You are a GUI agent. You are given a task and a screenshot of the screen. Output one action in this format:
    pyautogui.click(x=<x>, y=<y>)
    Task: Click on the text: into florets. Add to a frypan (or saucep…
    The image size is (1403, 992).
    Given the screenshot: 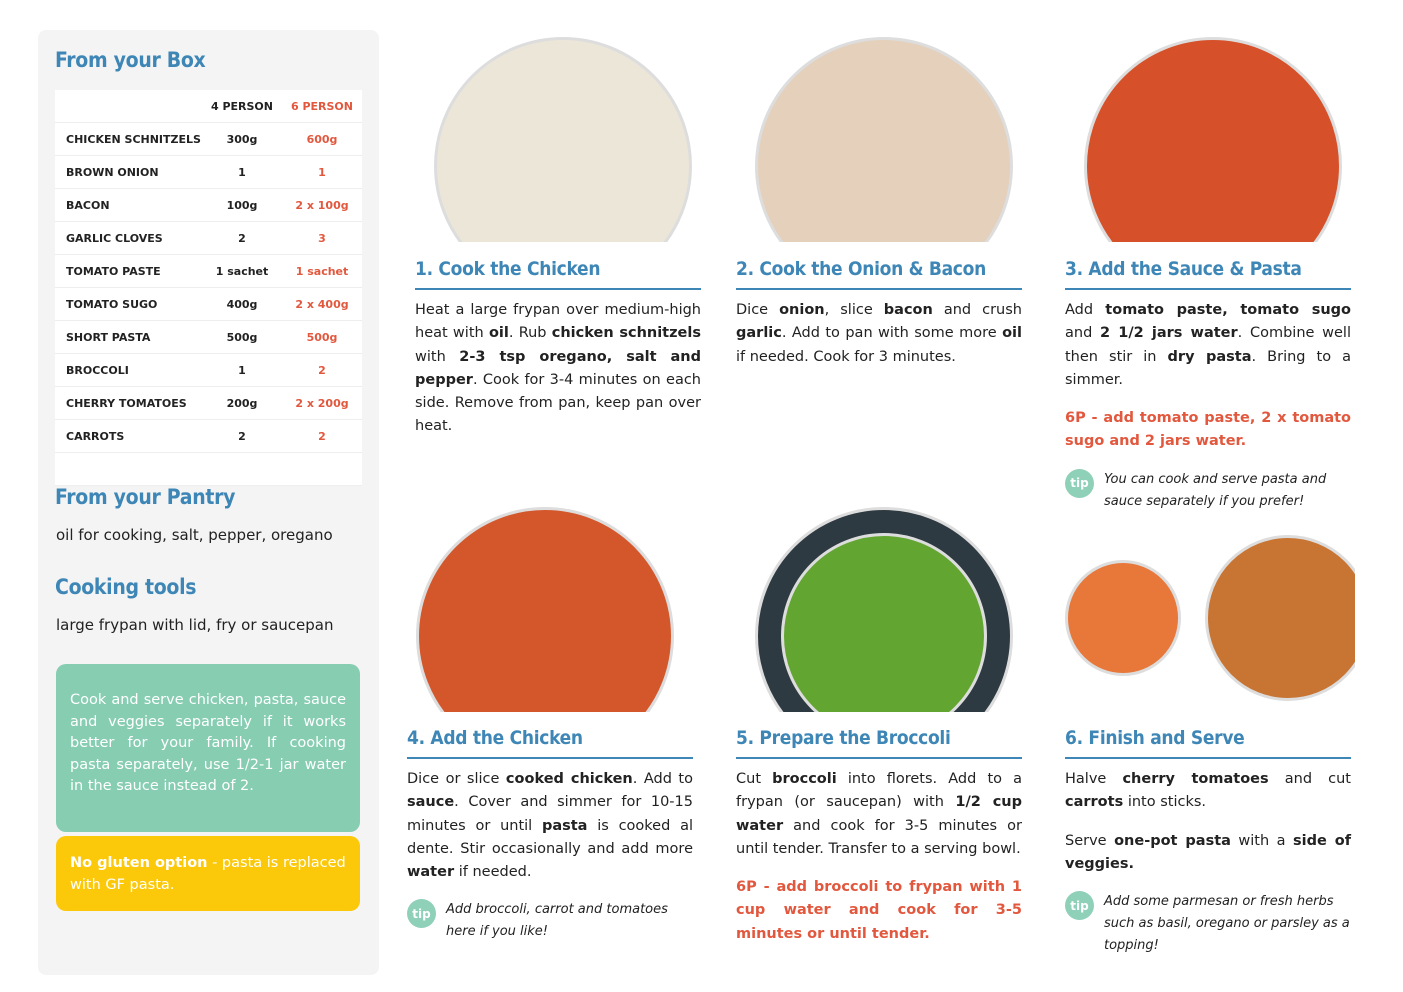 What is the action you would take?
    pyautogui.click(x=879, y=791)
    